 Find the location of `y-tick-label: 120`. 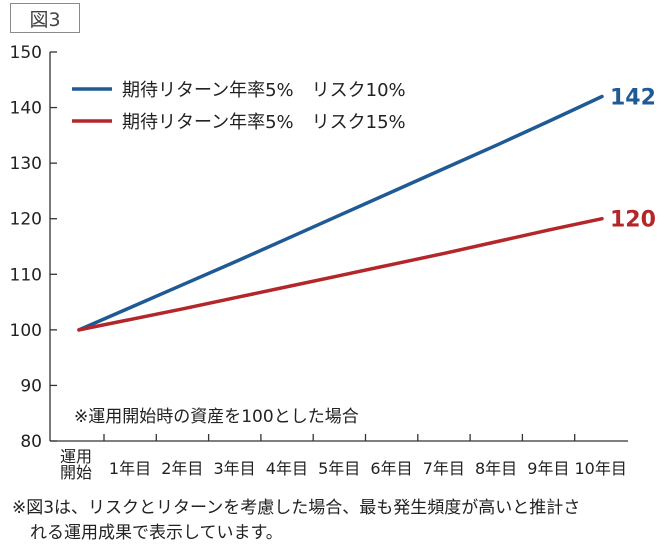

y-tick-label: 120 is located at coordinates (26, 220).